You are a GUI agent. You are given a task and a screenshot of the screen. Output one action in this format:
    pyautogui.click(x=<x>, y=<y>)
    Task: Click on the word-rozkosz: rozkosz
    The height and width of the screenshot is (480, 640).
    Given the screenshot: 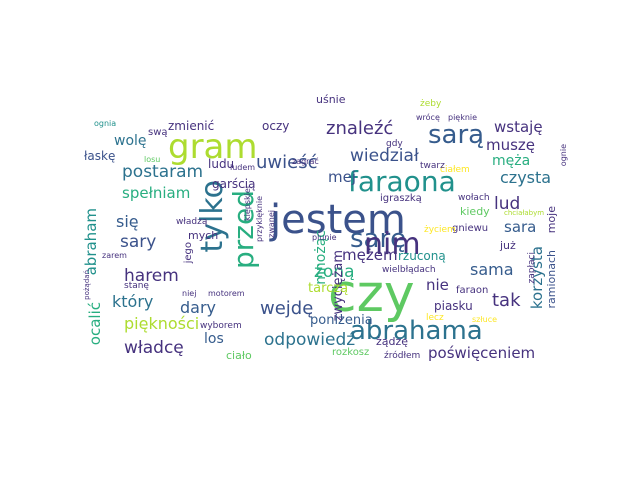 What is the action you would take?
    pyautogui.click(x=351, y=352)
    